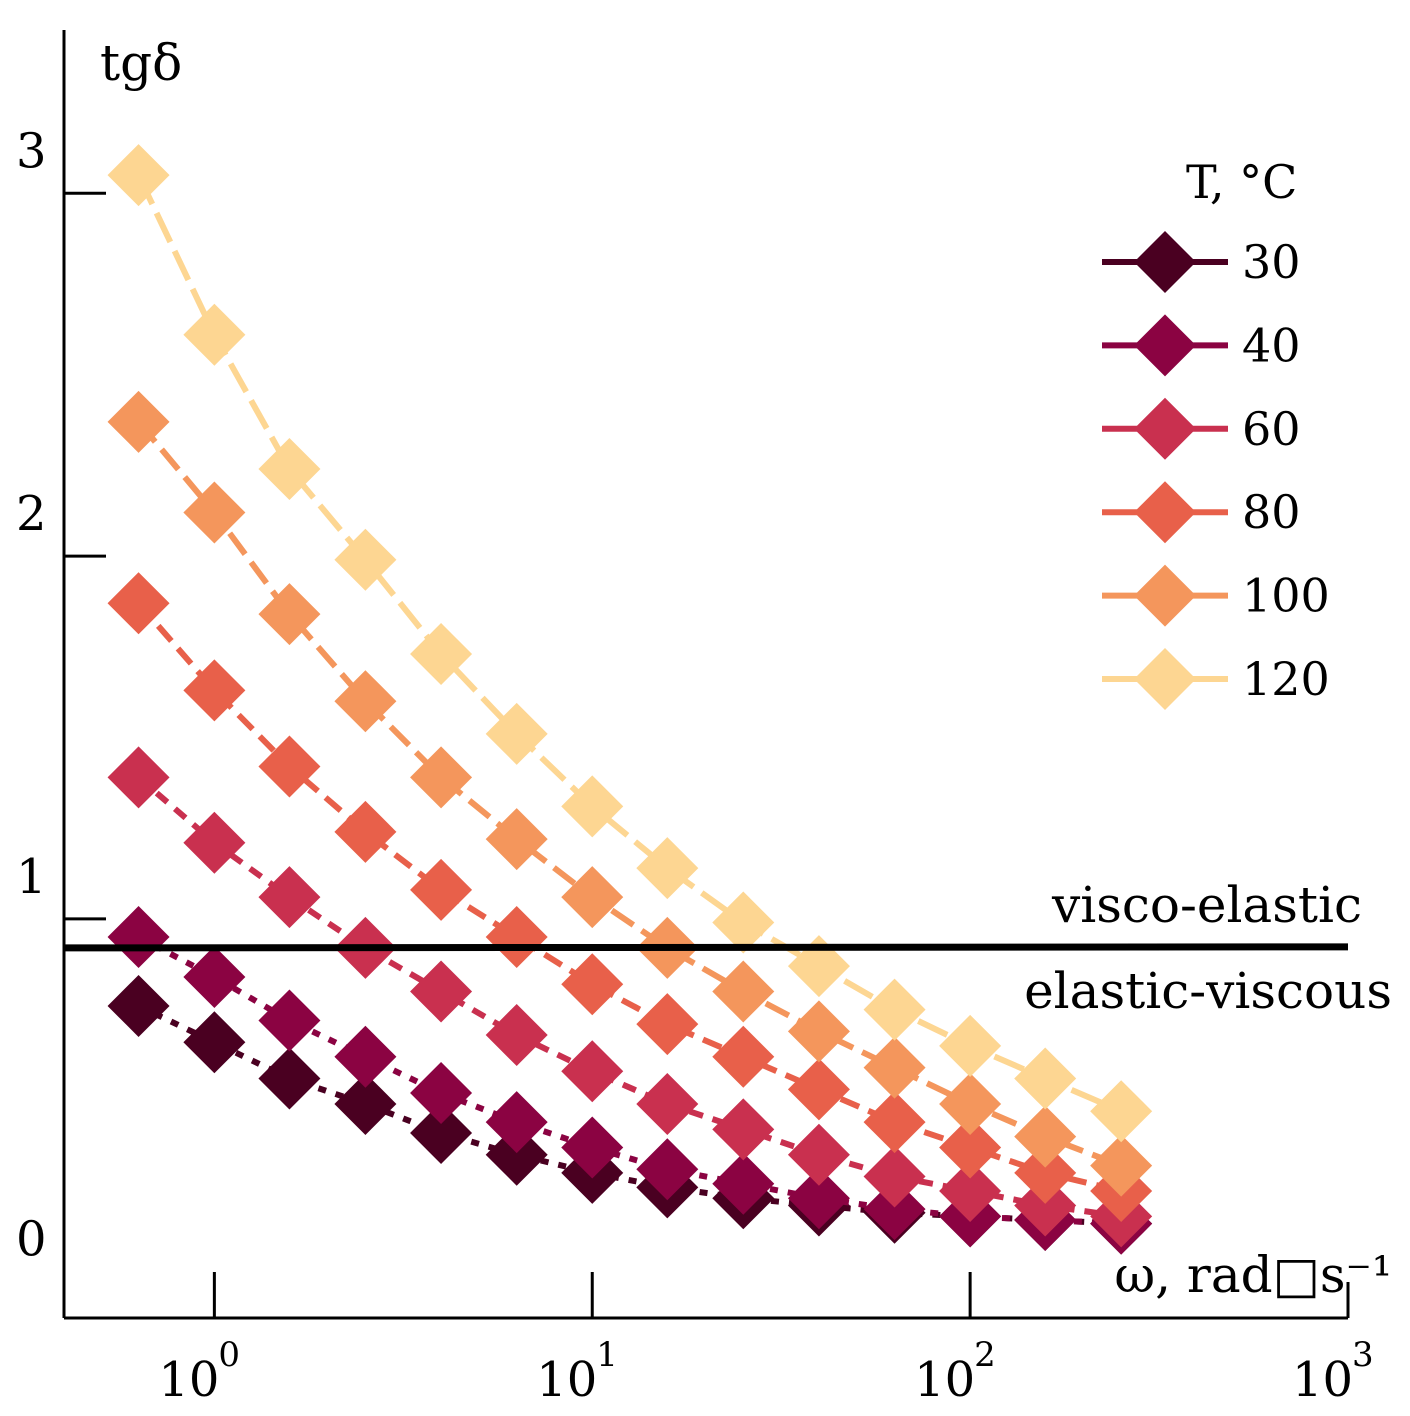 This screenshot has width=1410, height=1416. I want to click on visco-elastic-label: visco-elastic, so click(1206, 905).